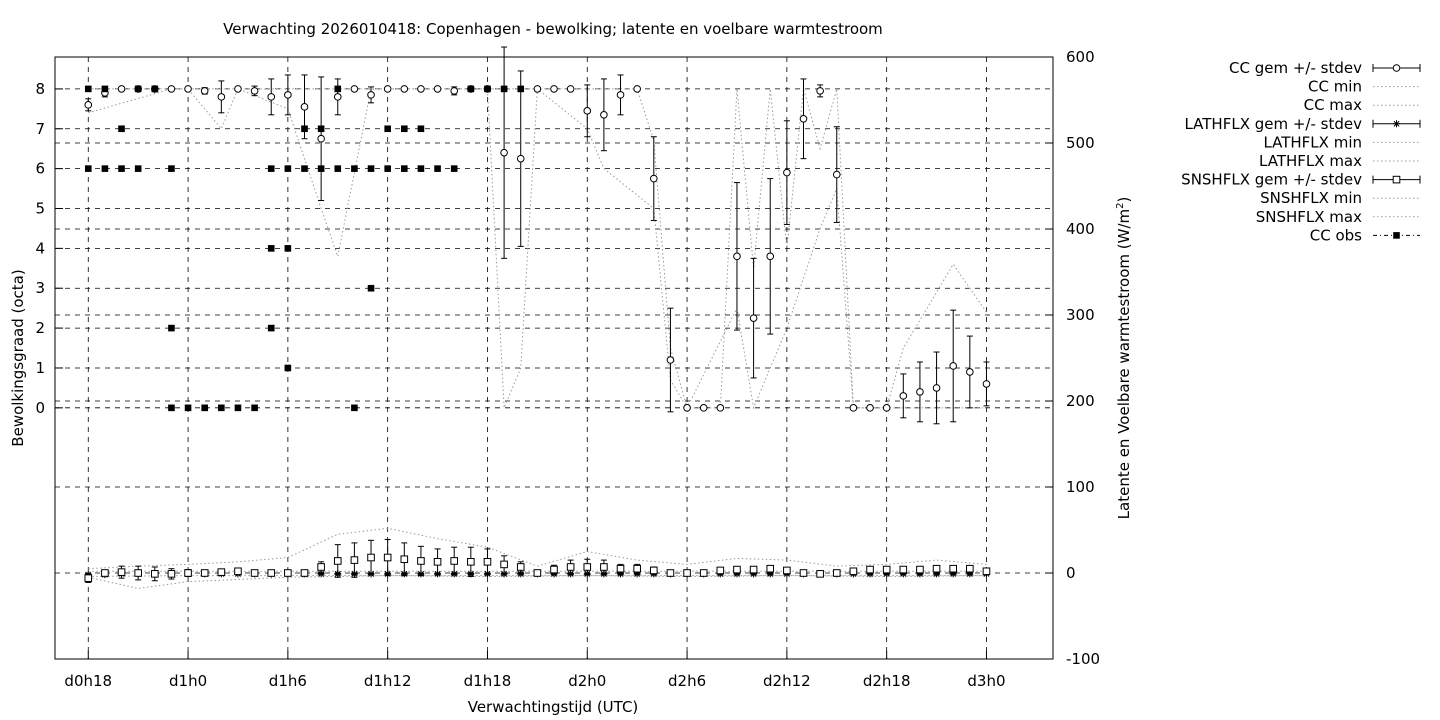 This screenshot has width=1440, height=720. What do you see at coordinates (1335, 87) in the screenshot?
I see `legend-label: CC min` at bounding box center [1335, 87].